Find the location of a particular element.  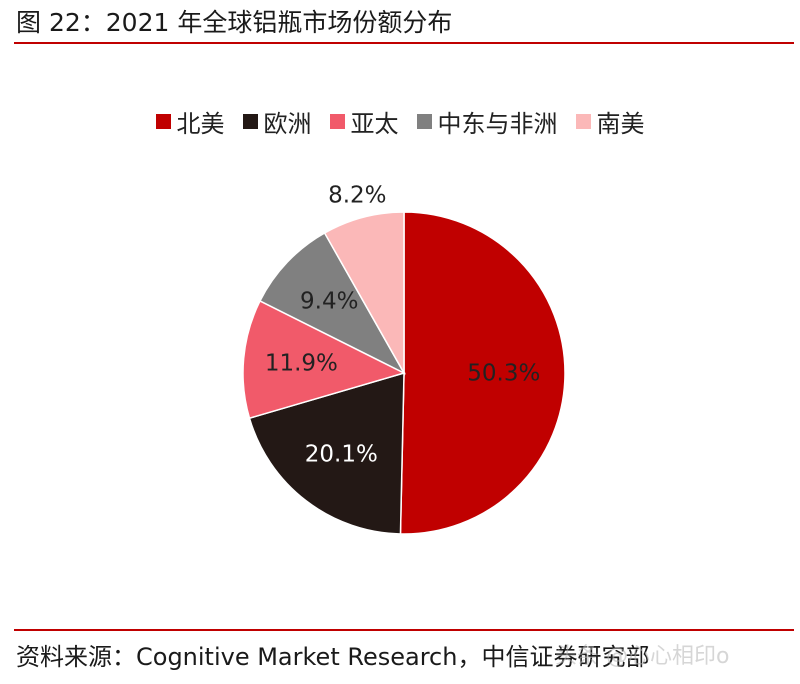

pie-label-europe: 20.1% is located at coordinates (341, 454).